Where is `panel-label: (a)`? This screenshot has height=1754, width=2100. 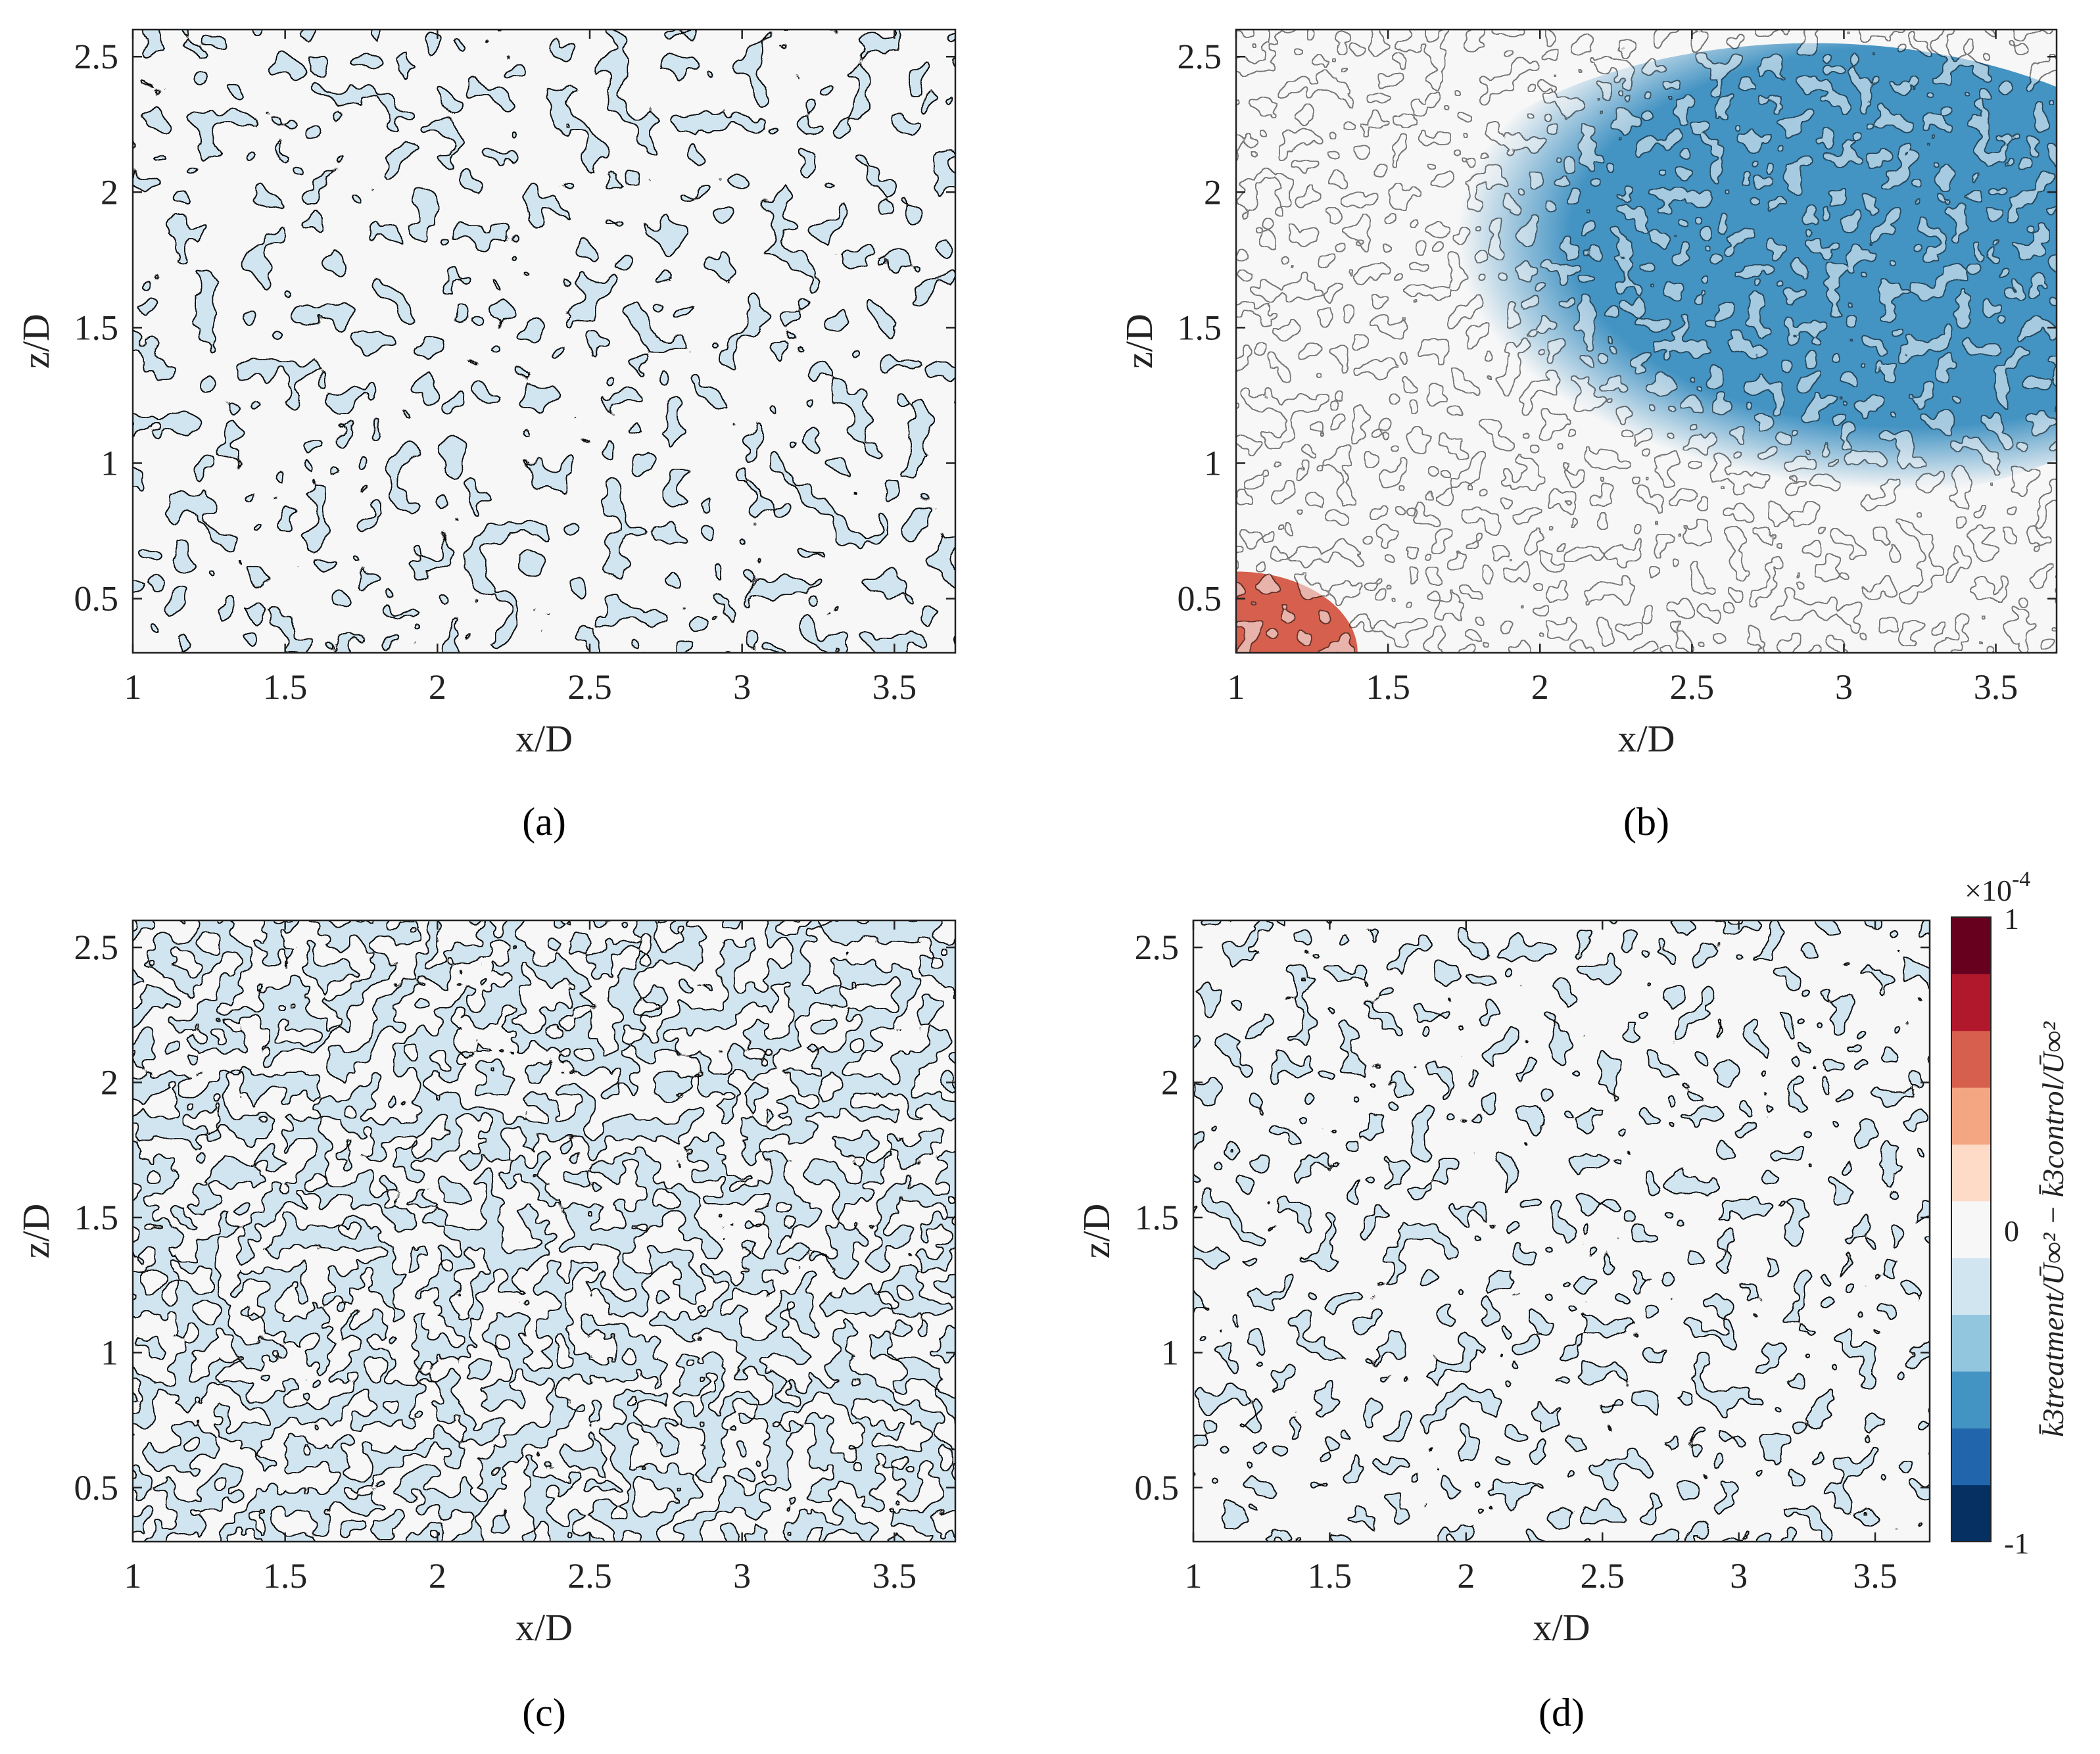 panel-label: (a) is located at coordinates (544, 821).